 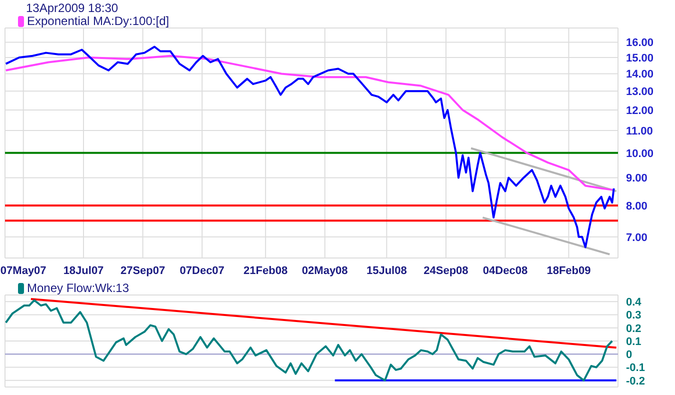 I want to click on y-tick-label: 0.4, so click(x=634, y=302).